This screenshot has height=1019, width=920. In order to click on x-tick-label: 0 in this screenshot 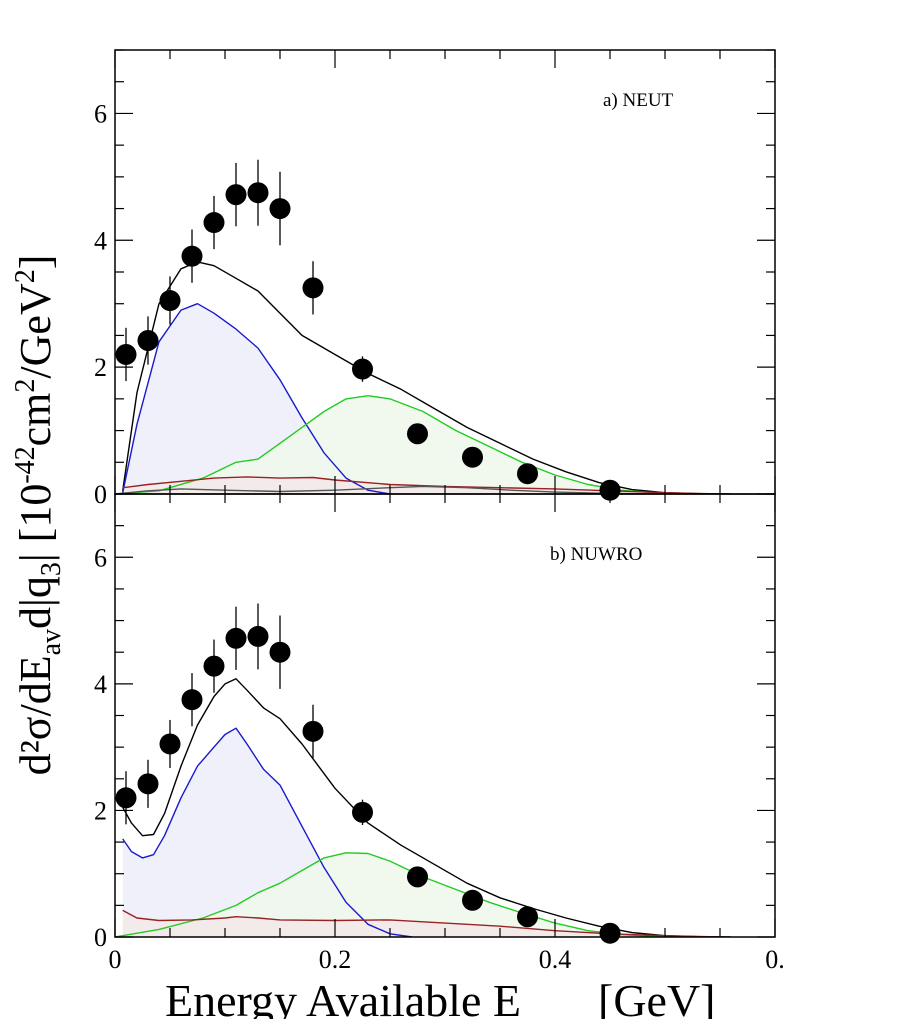, I will do `click(115, 959)`.